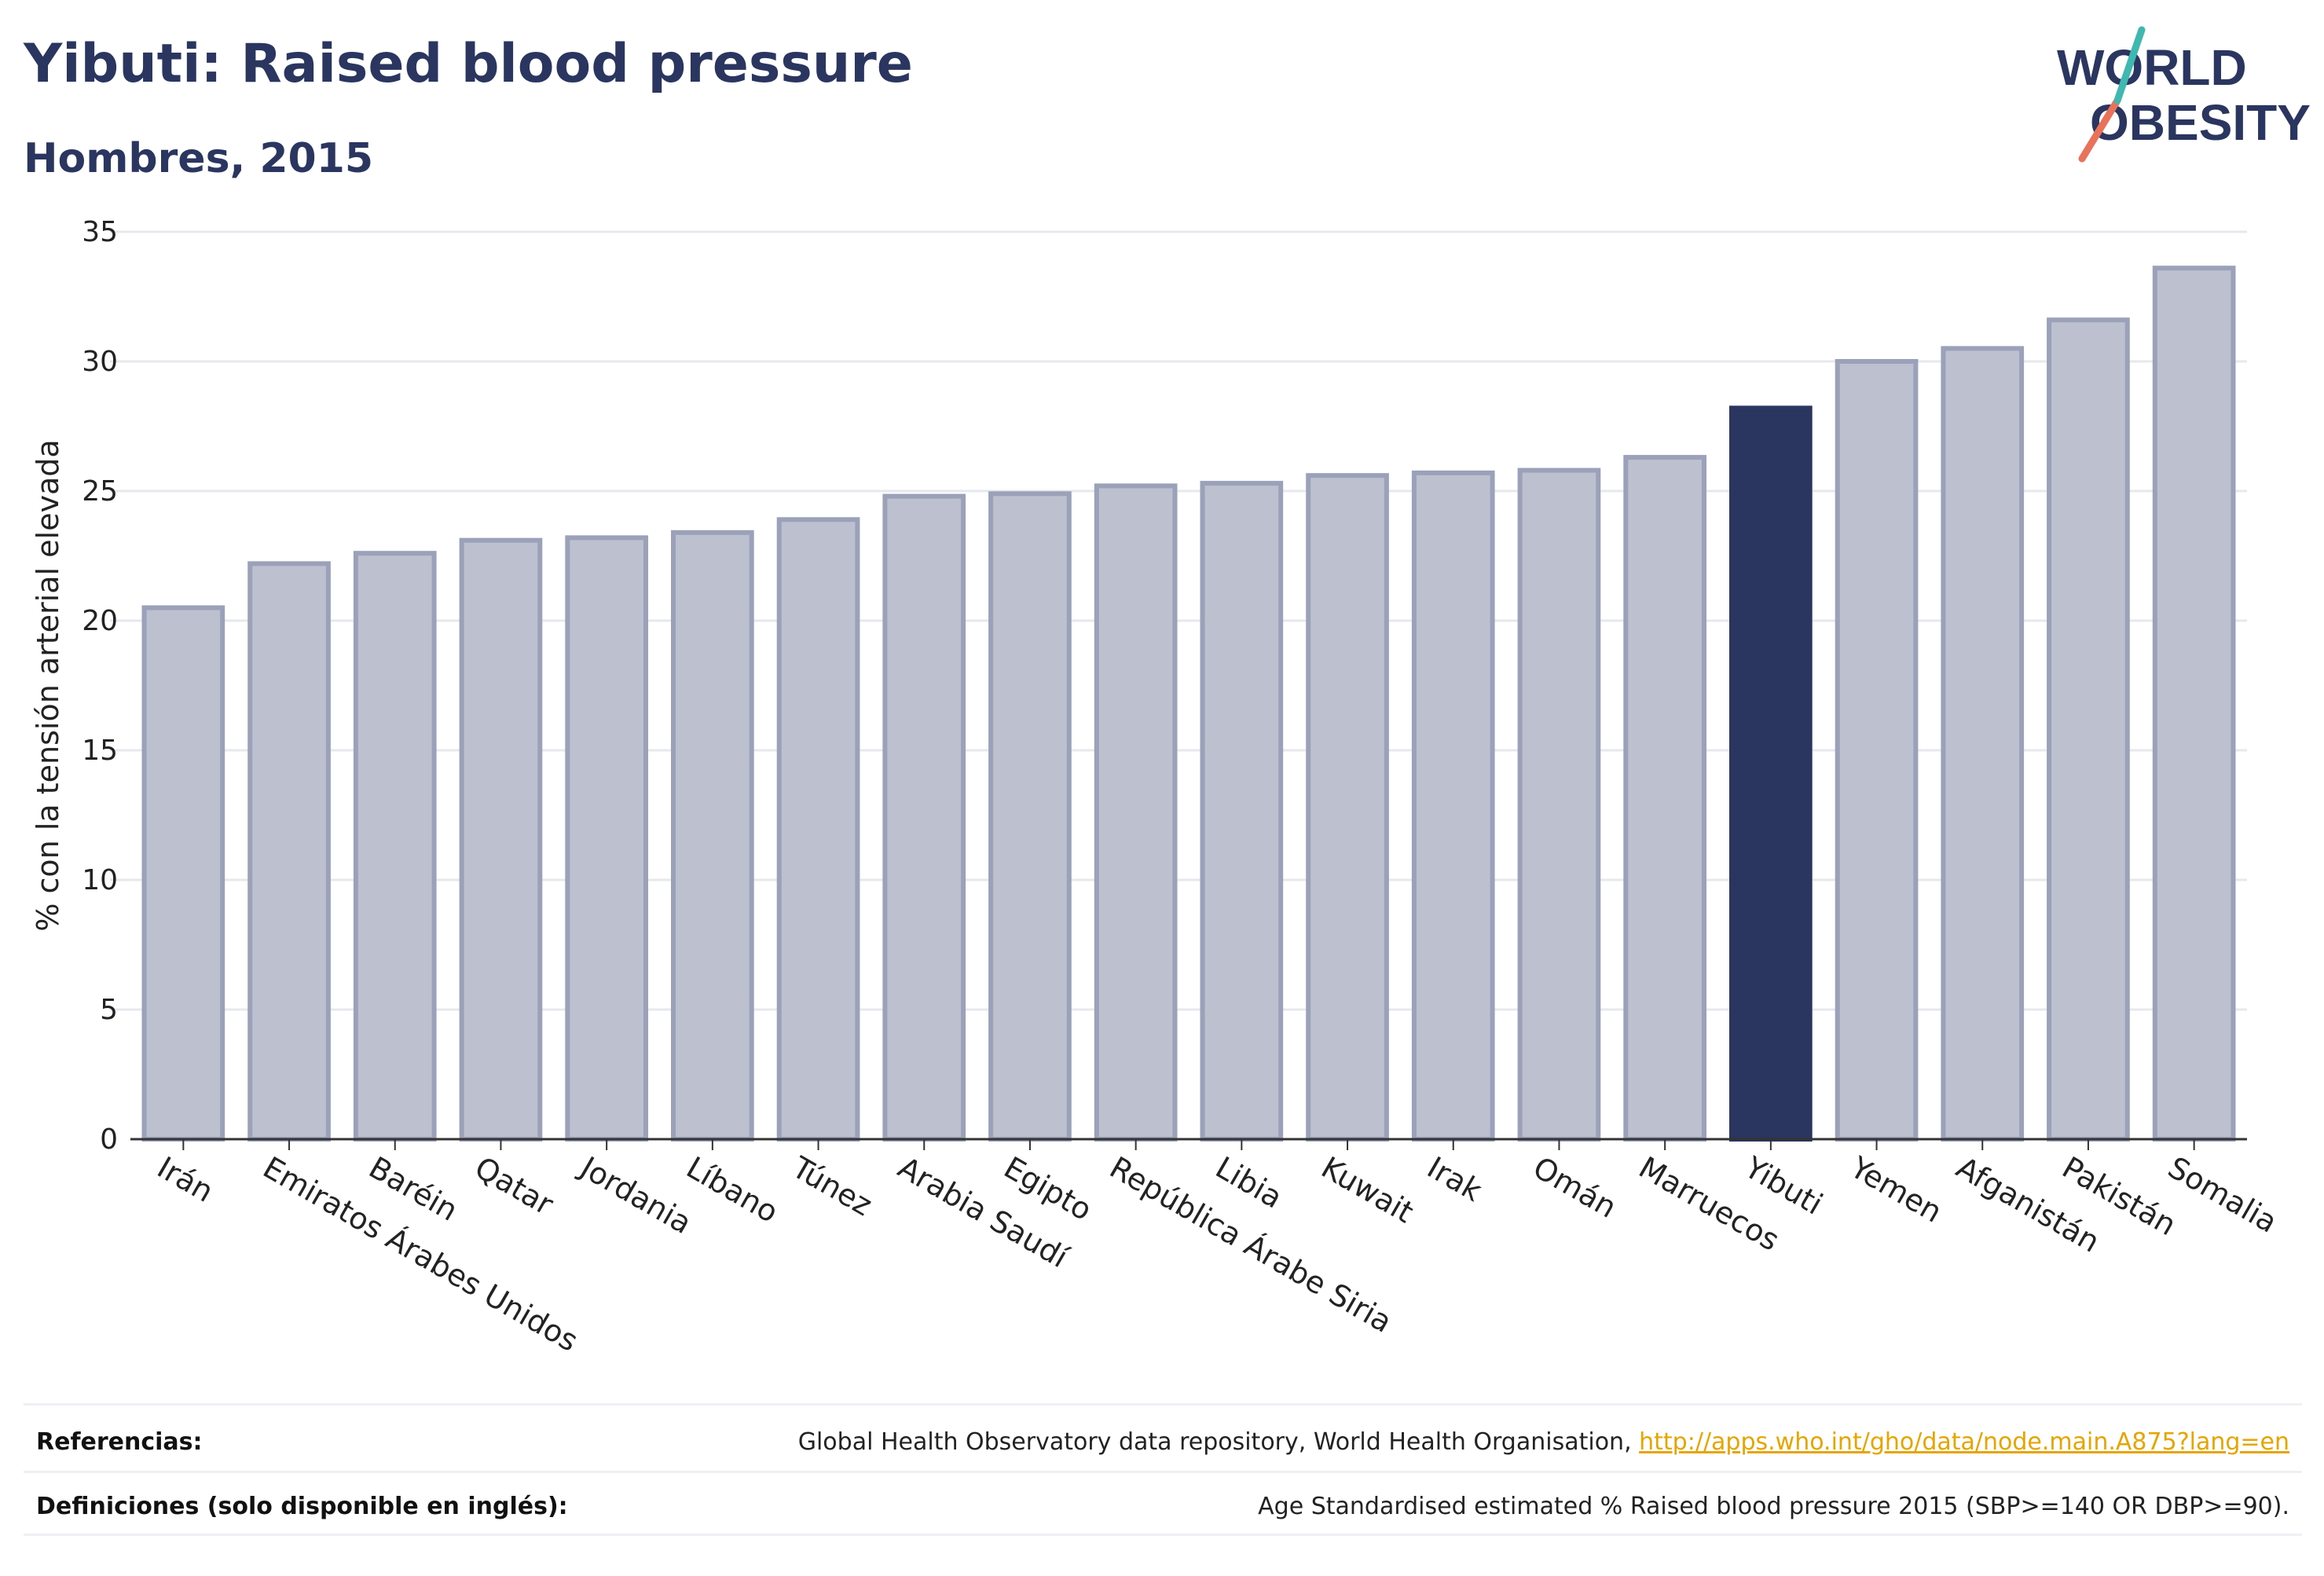 The height and width of the screenshot is (1576, 2324). Describe the element at coordinates (185, 1179) in the screenshot. I see `x-tick-label: Irán` at that location.